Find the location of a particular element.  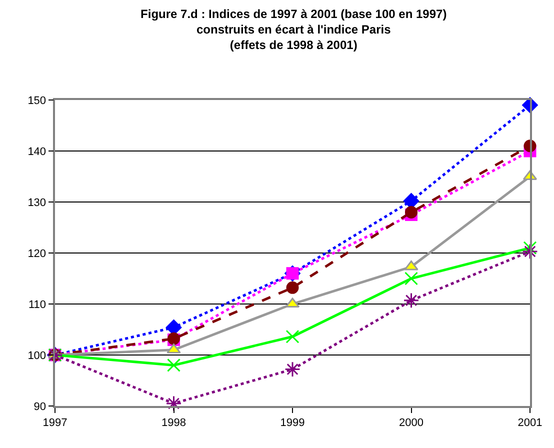

y-tick-label: 100 is located at coordinates (37, 356).